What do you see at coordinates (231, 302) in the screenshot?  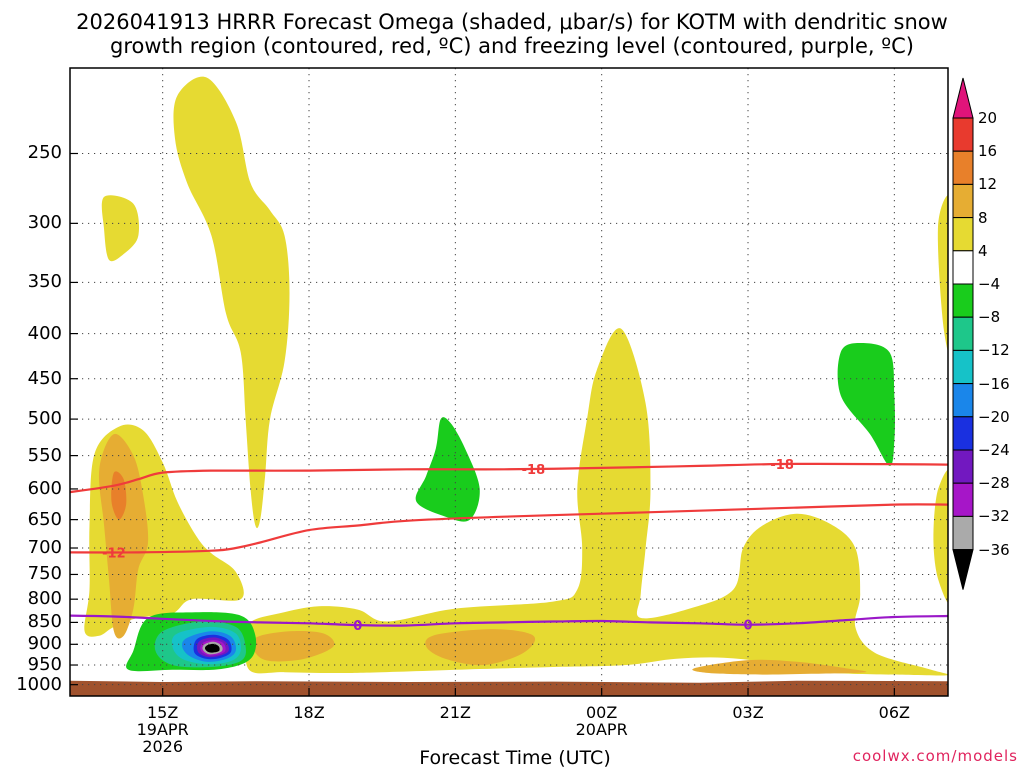 I see `shade-ascent-4-8-upper-plume` at bounding box center [231, 302].